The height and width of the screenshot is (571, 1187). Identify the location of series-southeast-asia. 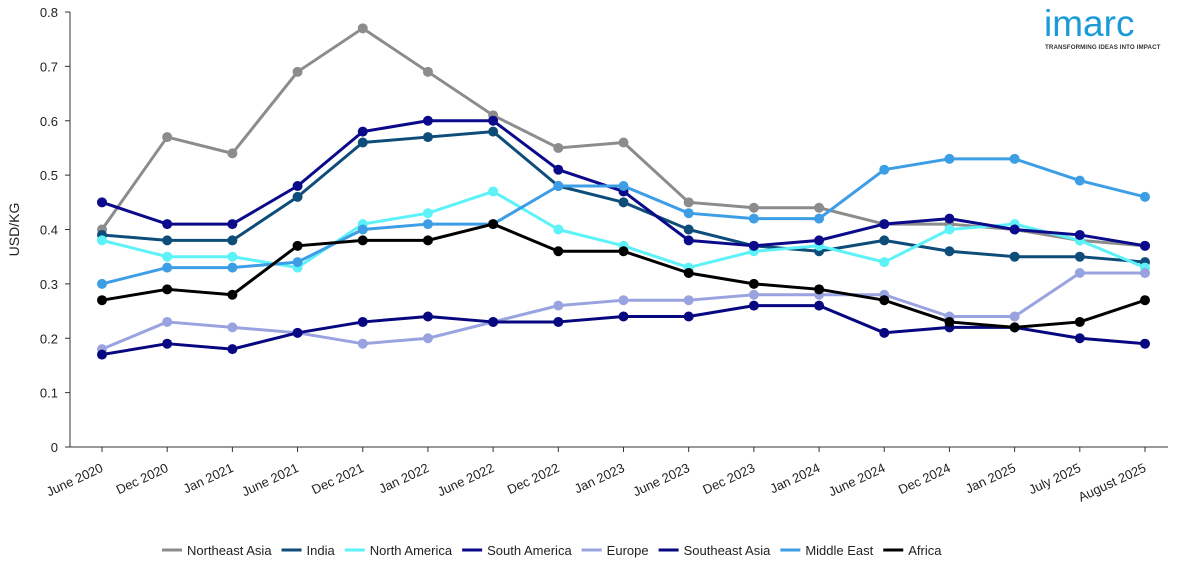
(623, 330).